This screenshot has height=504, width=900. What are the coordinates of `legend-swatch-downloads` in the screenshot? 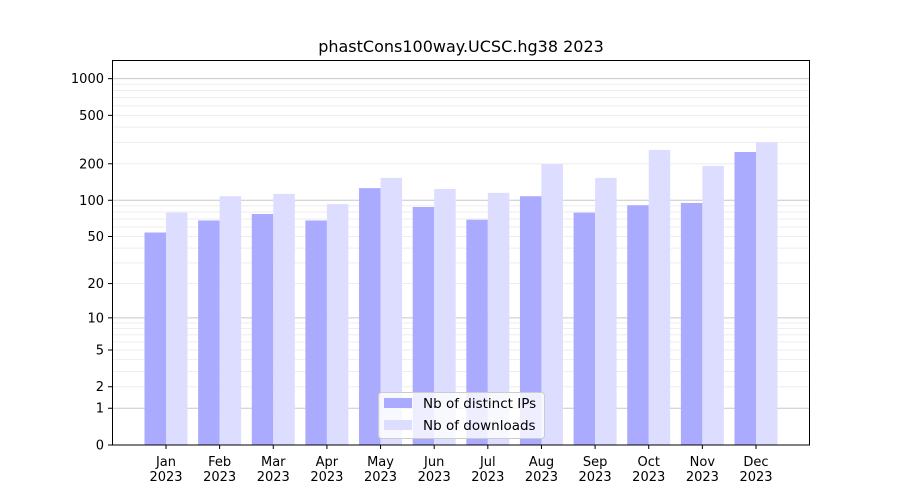 It's located at (398, 425).